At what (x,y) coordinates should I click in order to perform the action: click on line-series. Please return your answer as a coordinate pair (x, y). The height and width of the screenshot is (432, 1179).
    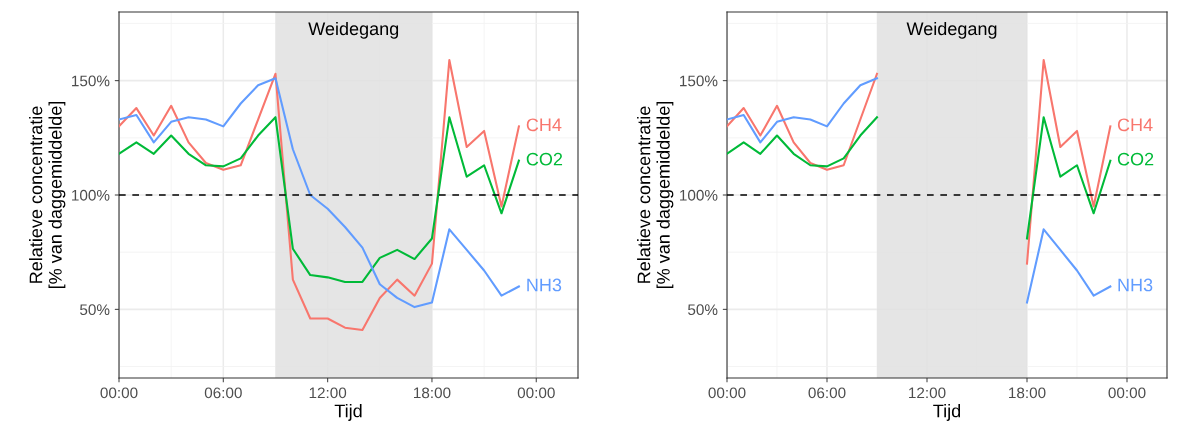
    Looking at the image, I should click on (319, 199).